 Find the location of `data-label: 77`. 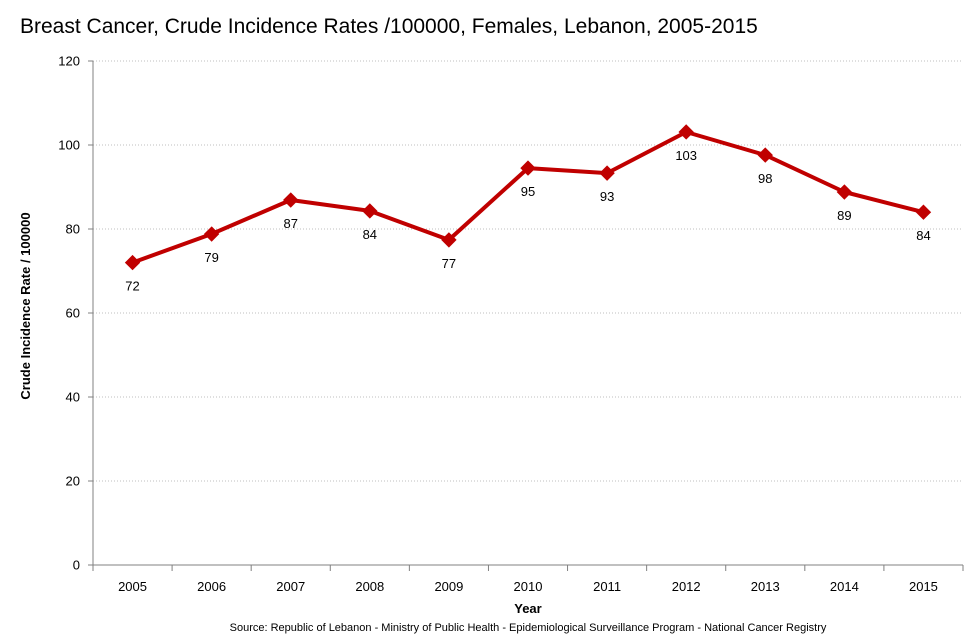

data-label: 77 is located at coordinates (449, 263).